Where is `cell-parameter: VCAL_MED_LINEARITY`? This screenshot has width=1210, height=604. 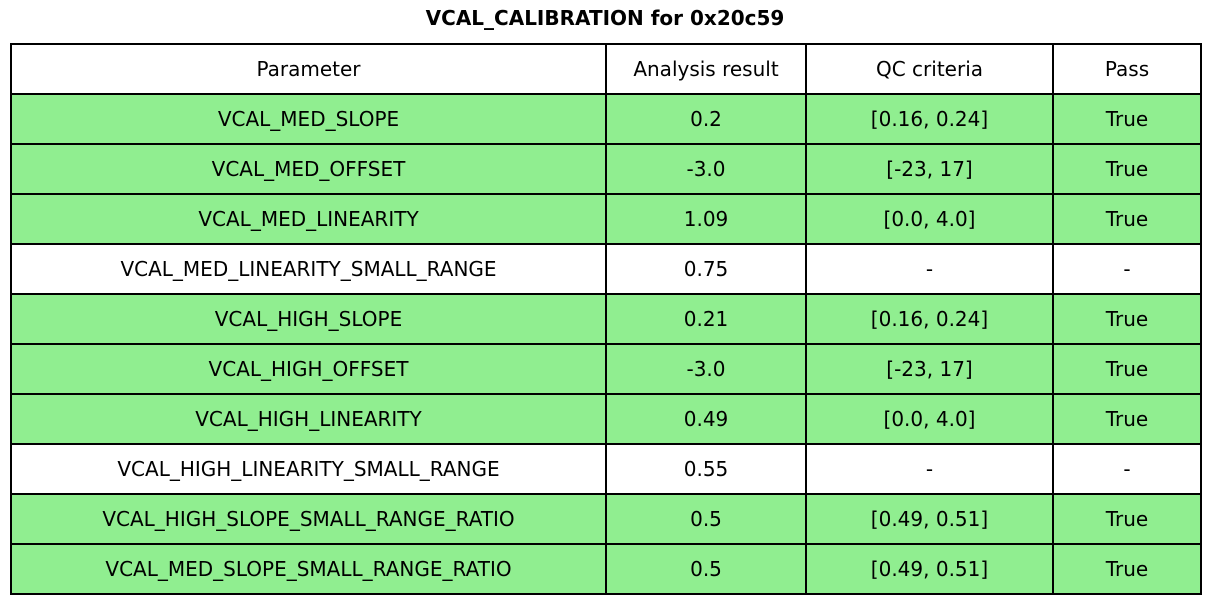 cell-parameter: VCAL_MED_LINEARITY is located at coordinates (308, 219).